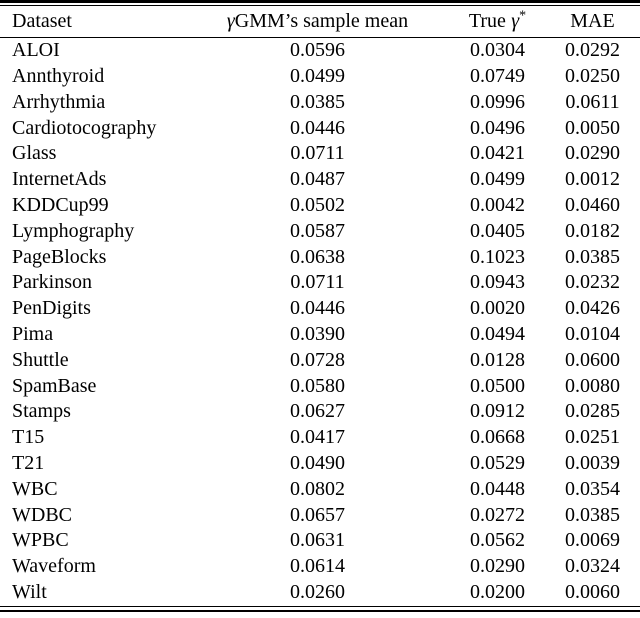 Image resolution: width=640 pixels, height=618 pixels. Describe the element at coordinates (54, 566) in the screenshot. I see `dataset-cell: Waveform` at that location.